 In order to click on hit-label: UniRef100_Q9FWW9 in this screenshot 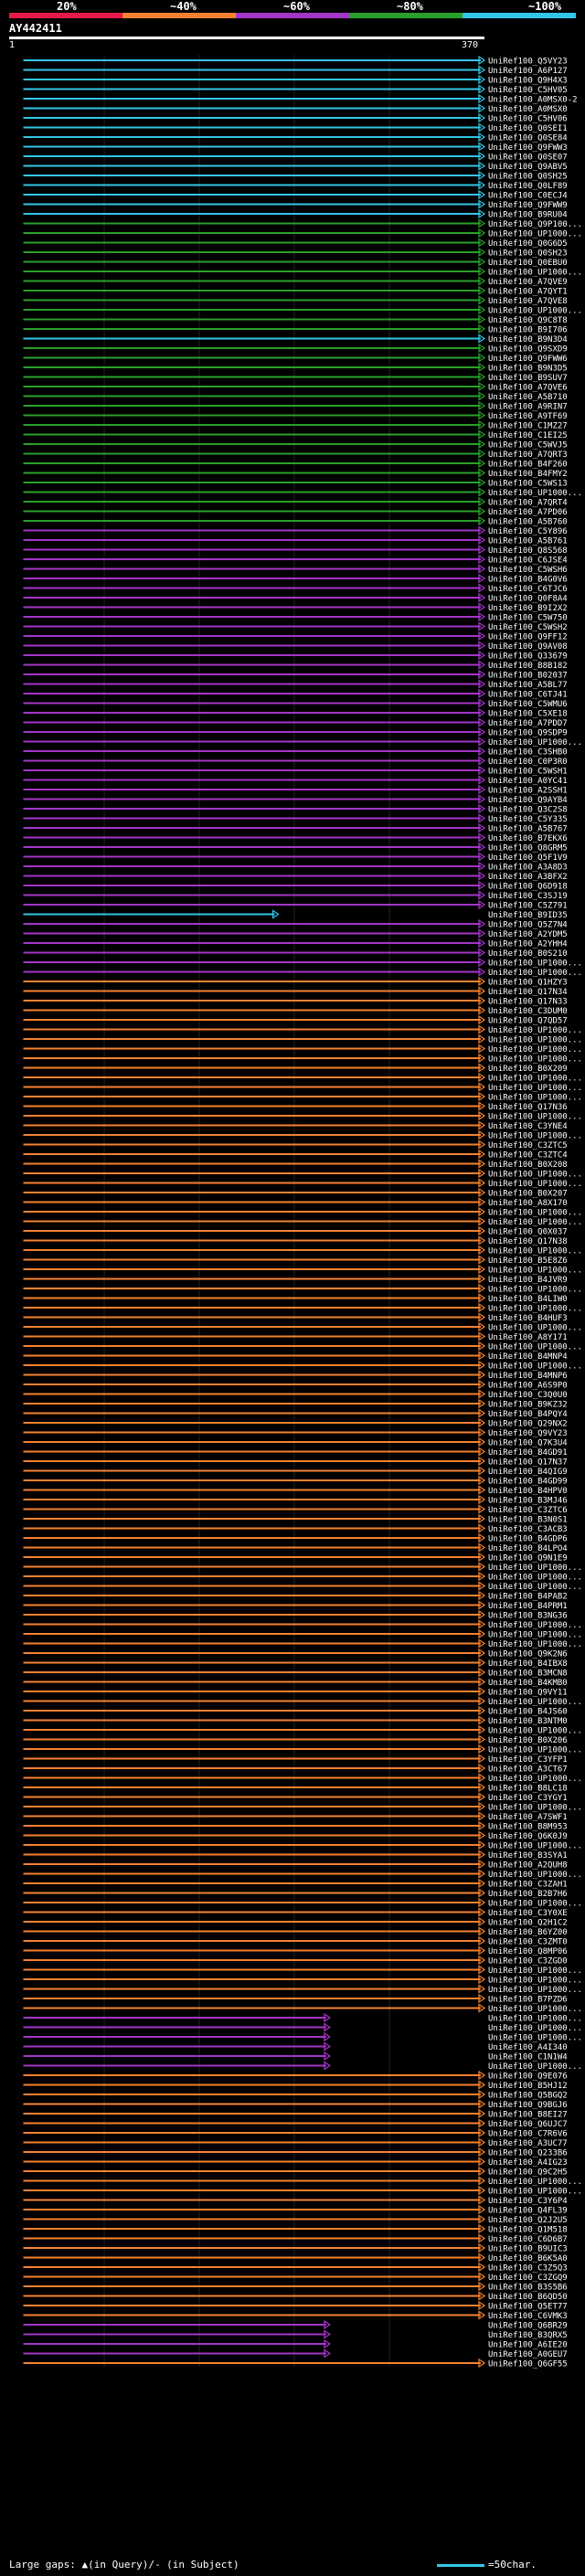, I will do `click(528, 205)`.